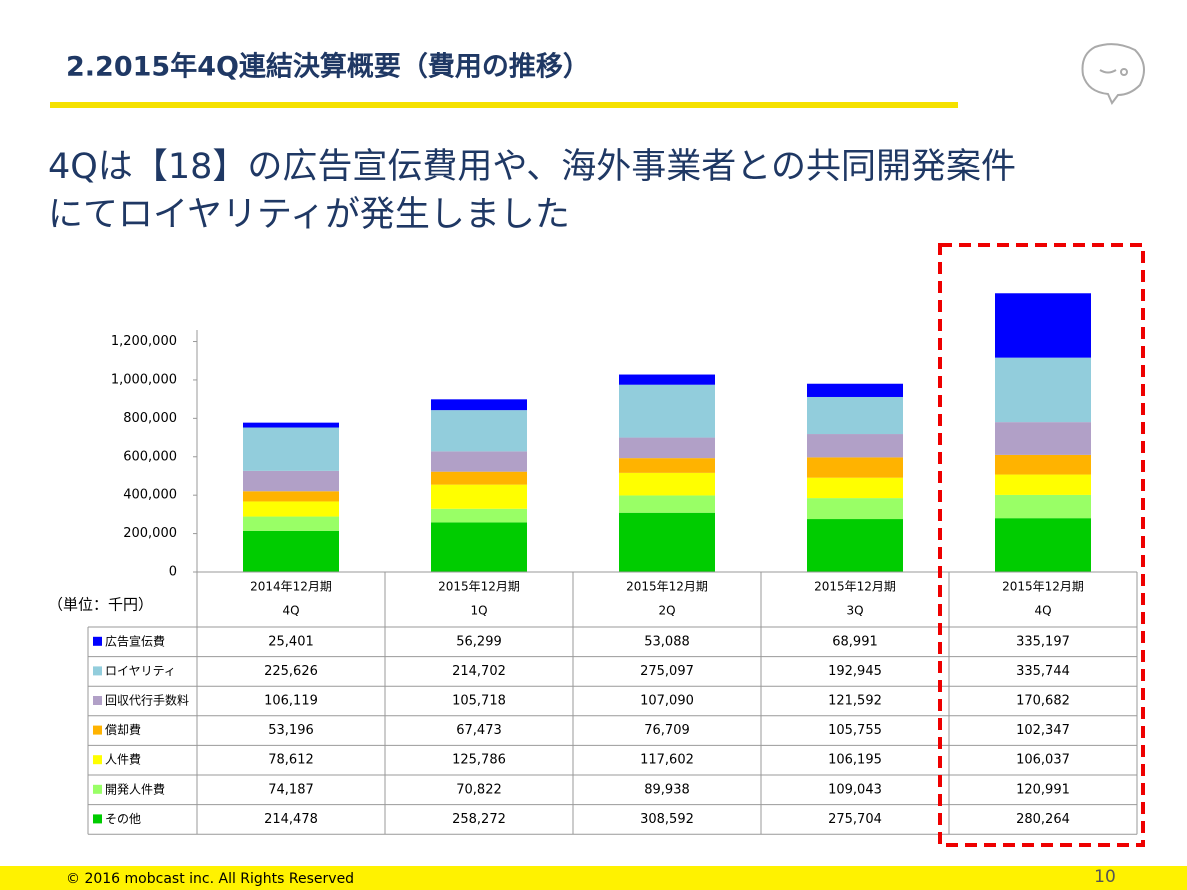  Describe the element at coordinates (123, 819) in the screenshot. I see `legend-label: その他` at that location.